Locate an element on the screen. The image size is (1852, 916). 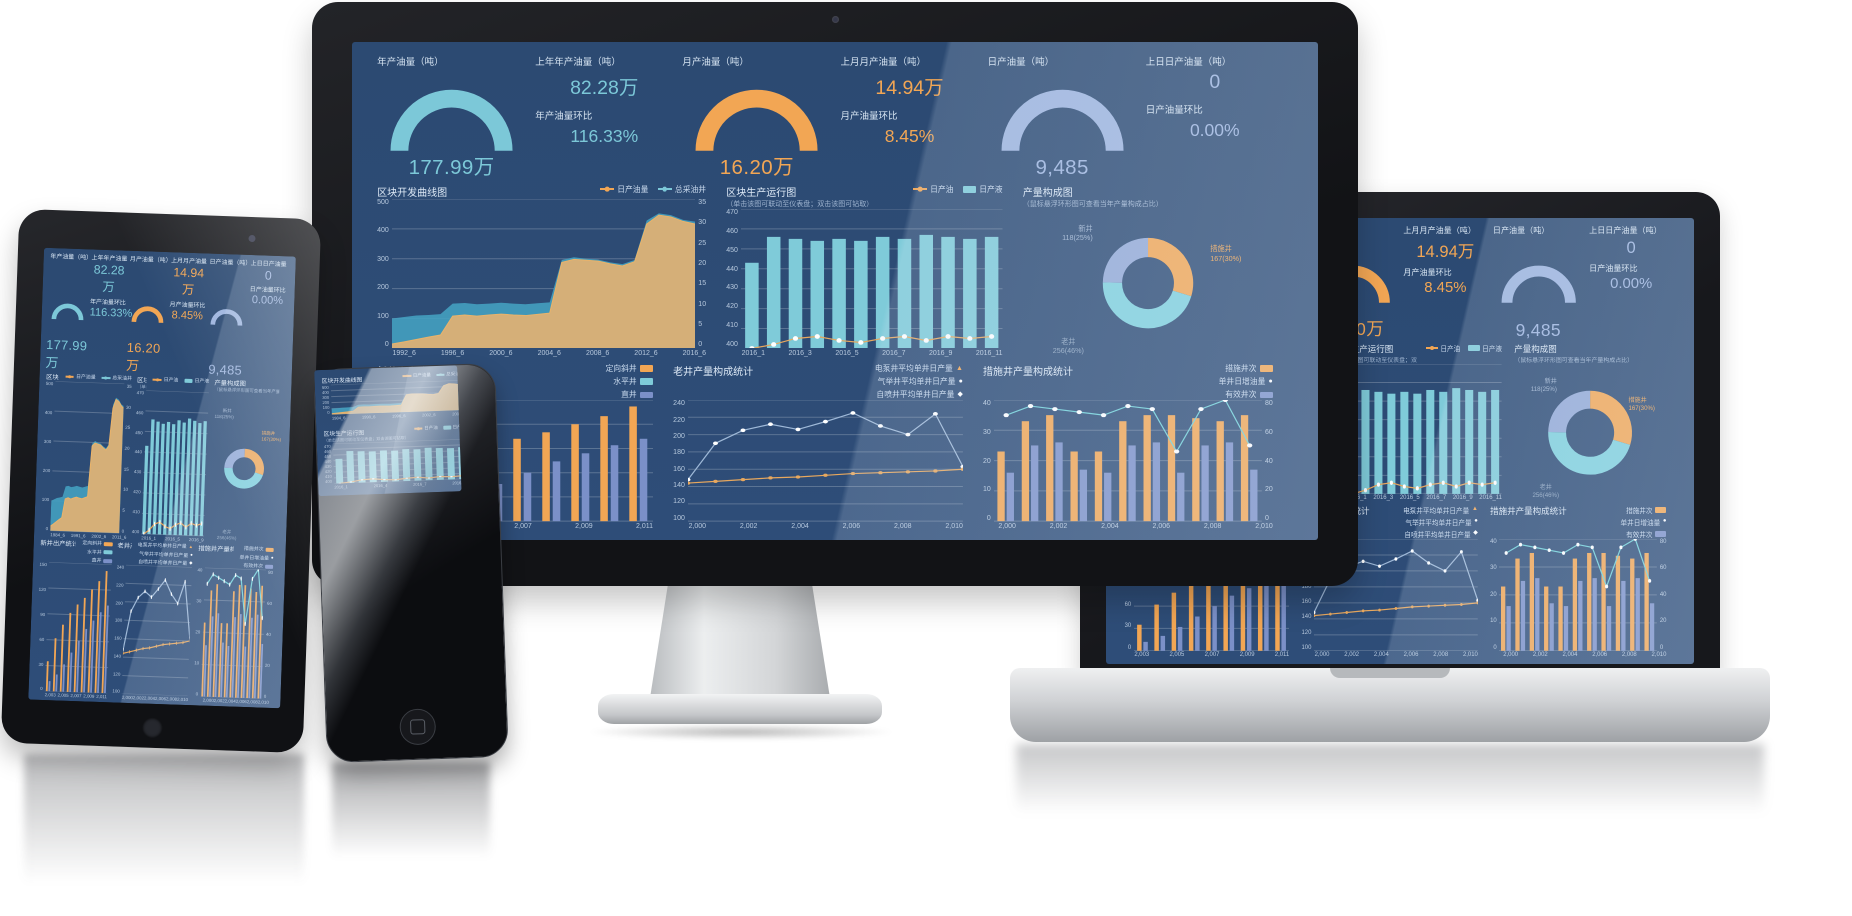
monitor-stand-neck is located at coordinates (740, 641).